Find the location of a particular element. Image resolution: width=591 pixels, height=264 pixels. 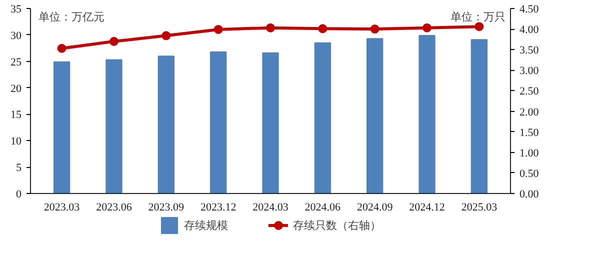

annotation: 单位：万只 is located at coordinates (478, 17).